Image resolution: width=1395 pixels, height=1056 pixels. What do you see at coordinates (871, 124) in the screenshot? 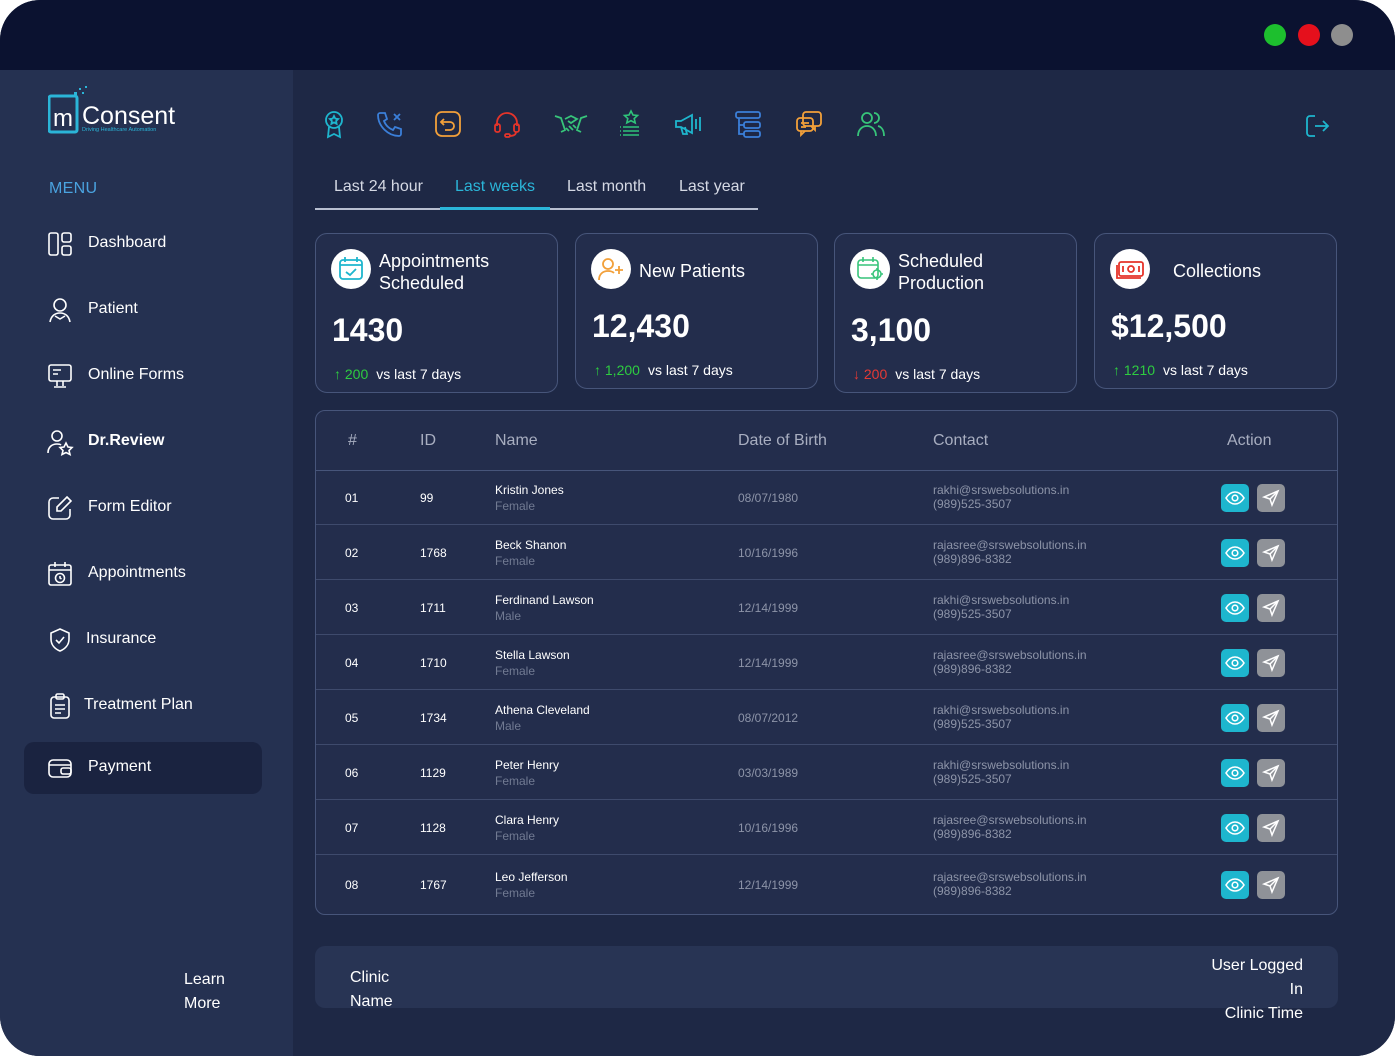
I see `users-icon` at bounding box center [871, 124].